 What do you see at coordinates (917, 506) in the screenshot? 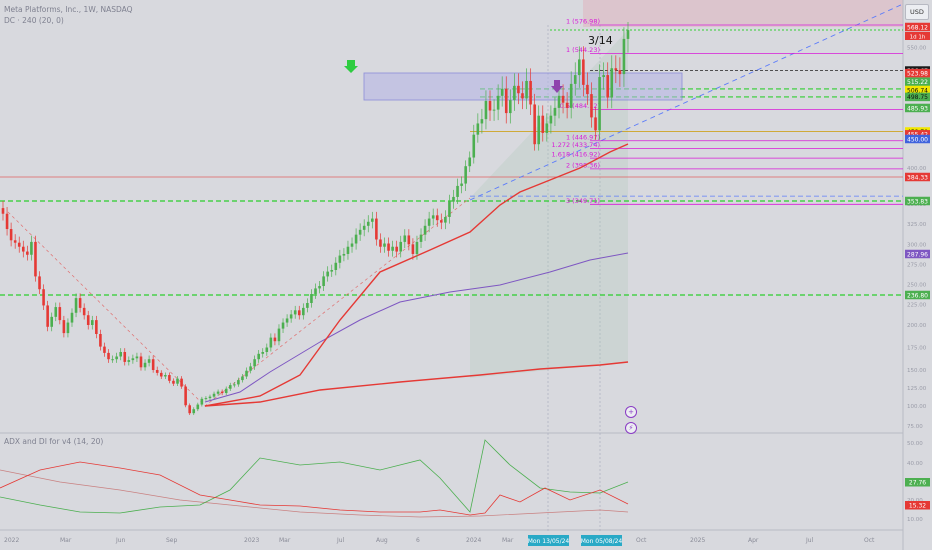
I see `adx-tag-label: 15.32` at bounding box center [917, 506].